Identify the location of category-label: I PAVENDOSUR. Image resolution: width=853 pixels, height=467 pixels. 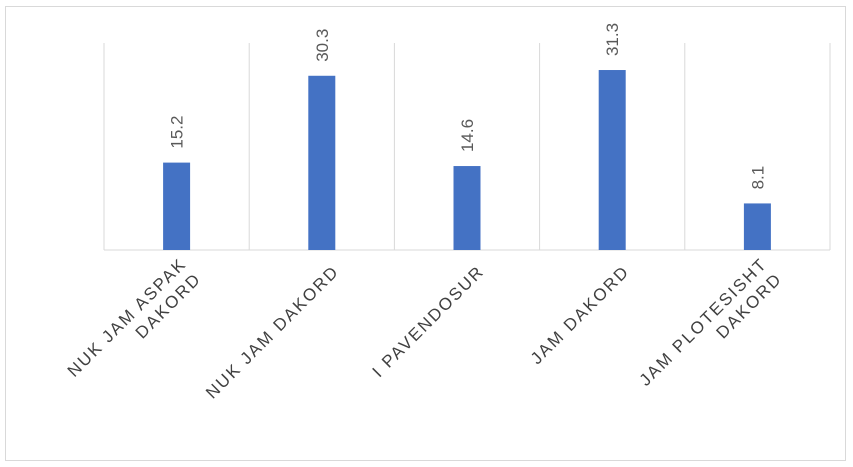
(428, 321).